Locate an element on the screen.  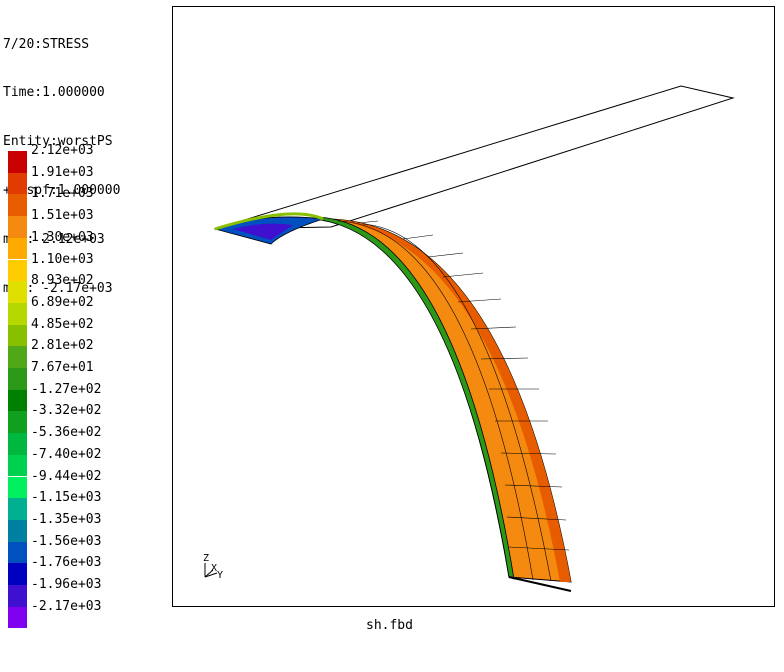
legend-row: 8.93e+02 is located at coordinates (73, 288).